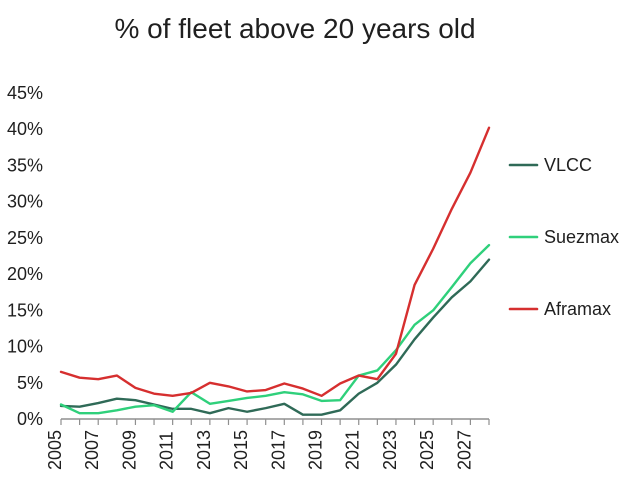  I want to click on y-tick-label: 30%, so click(25, 202).